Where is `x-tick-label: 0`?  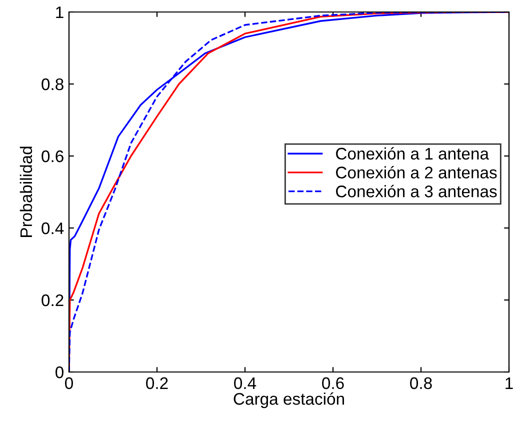 x-tick-label: 0 is located at coordinates (69, 383).